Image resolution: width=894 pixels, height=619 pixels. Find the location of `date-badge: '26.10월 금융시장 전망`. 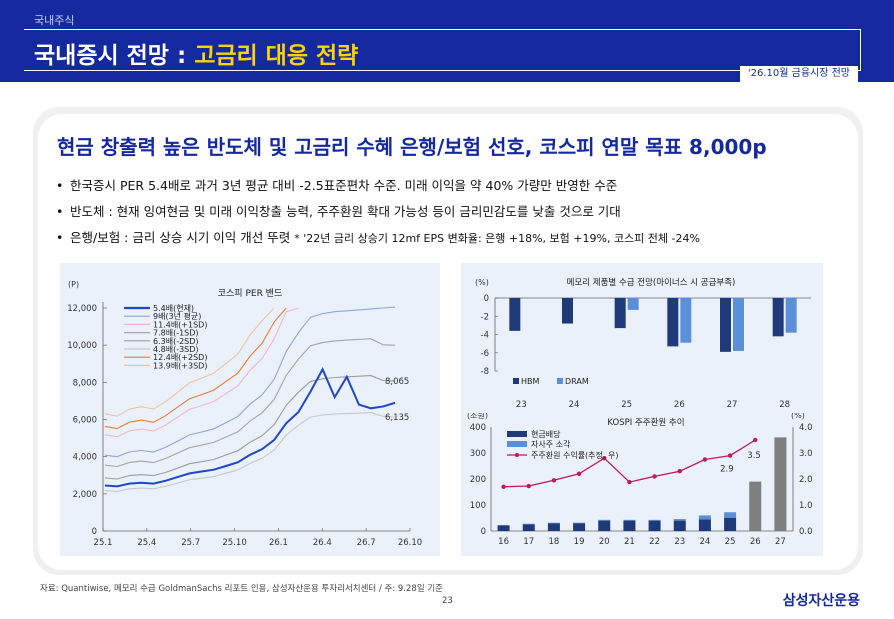

date-badge: '26.10월 금융시장 전망 is located at coordinates (798, 74).